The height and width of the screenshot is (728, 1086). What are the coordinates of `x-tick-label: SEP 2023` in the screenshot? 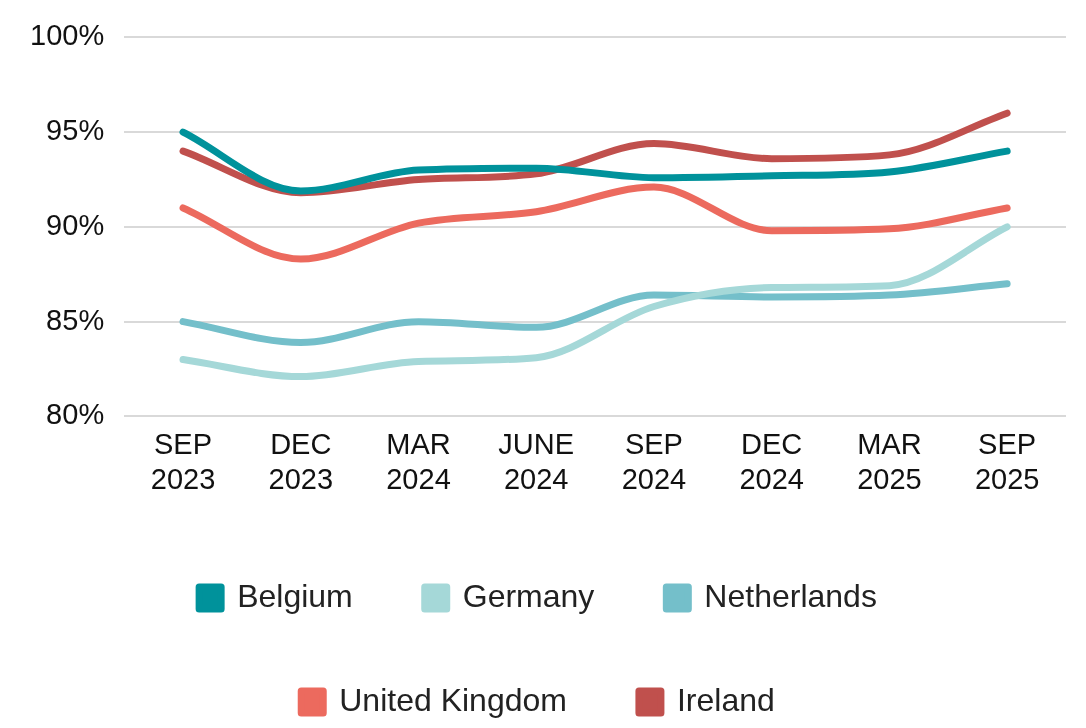 It's located at (183, 461).